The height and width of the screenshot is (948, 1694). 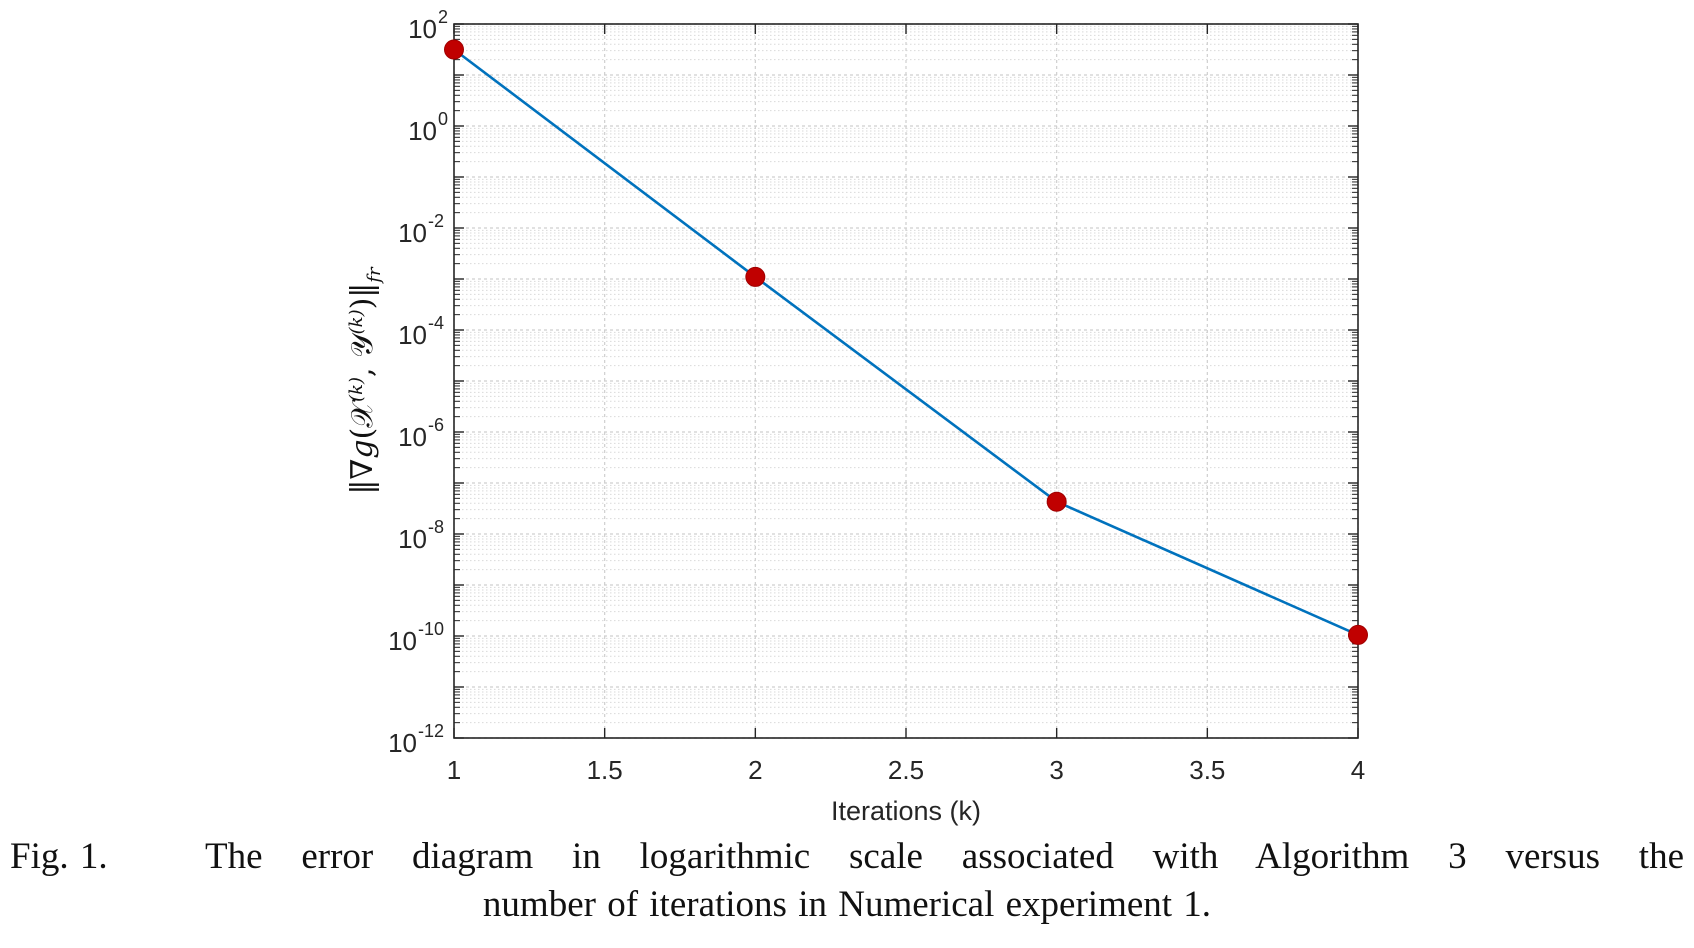 What do you see at coordinates (431, 731) in the screenshot?
I see `y-tick-exponent: -12` at bounding box center [431, 731].